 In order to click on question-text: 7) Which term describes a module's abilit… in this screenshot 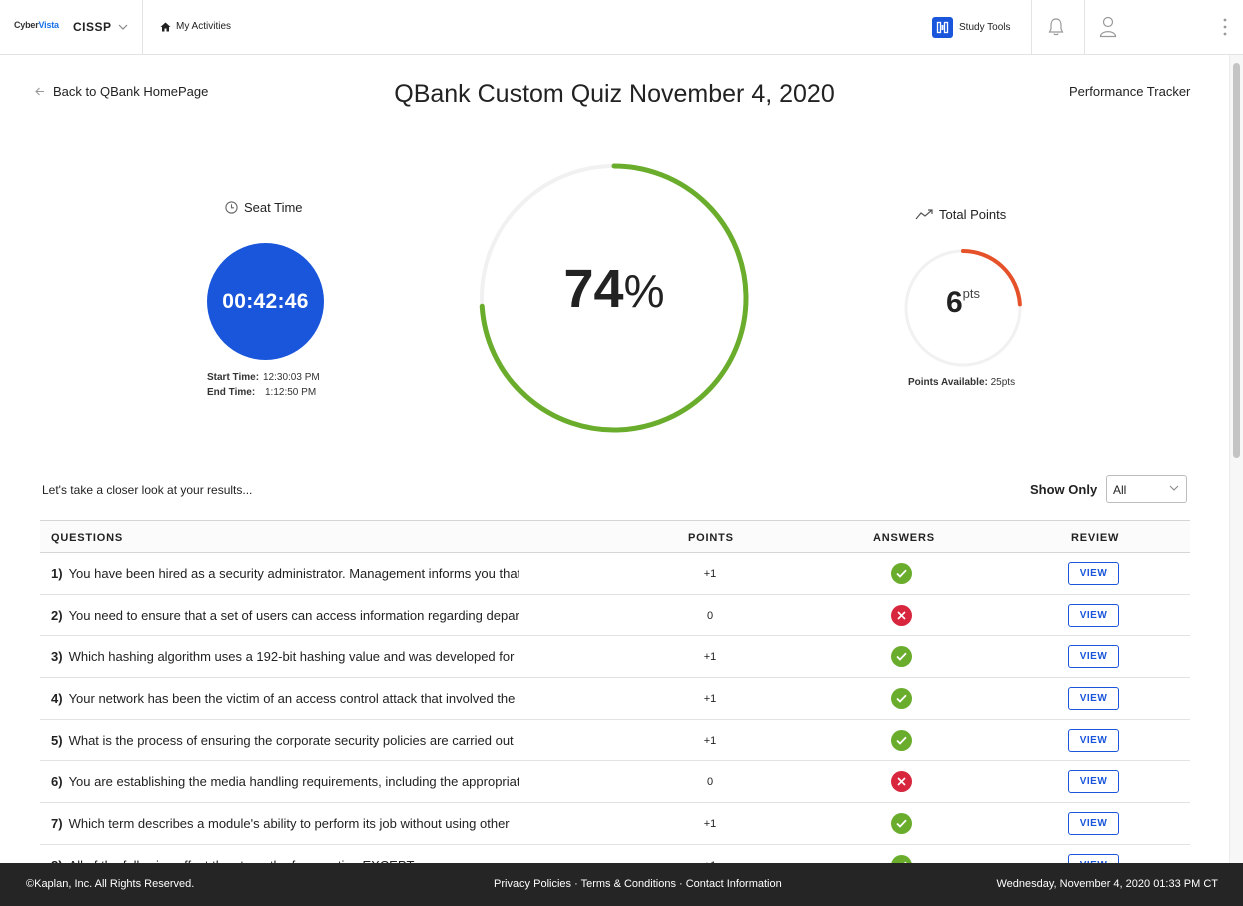, I will do `click(285, 823)`.